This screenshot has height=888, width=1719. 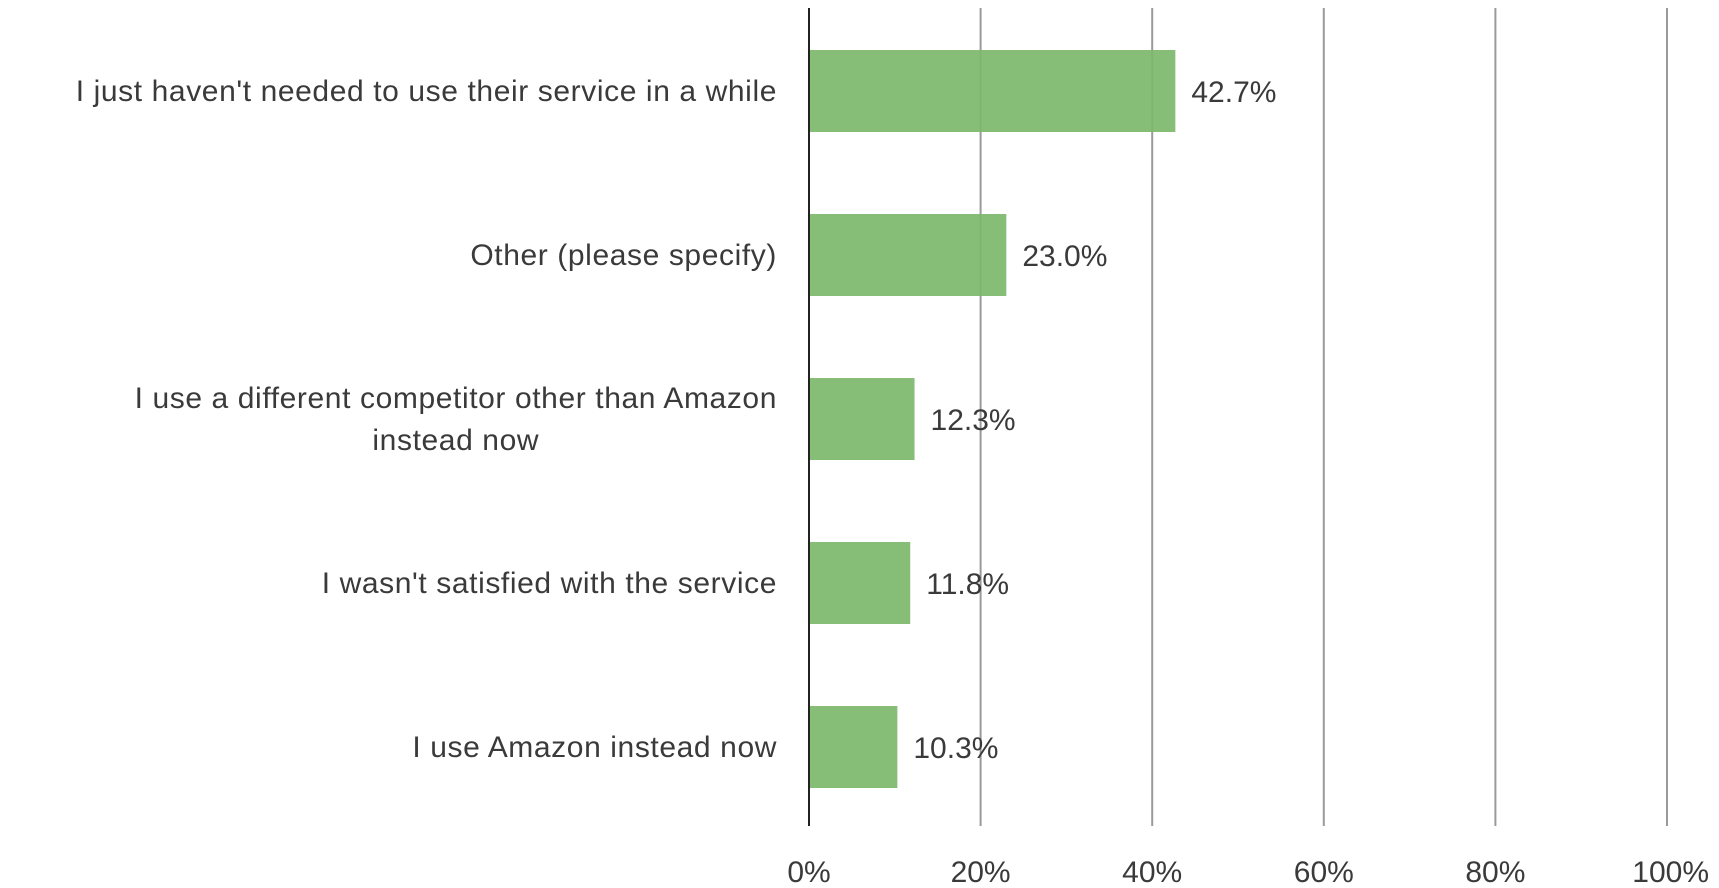 I want to click on x-tick-labels: 0% 20% 40% 60% 80% 100%, so click(x=1248, y=872).